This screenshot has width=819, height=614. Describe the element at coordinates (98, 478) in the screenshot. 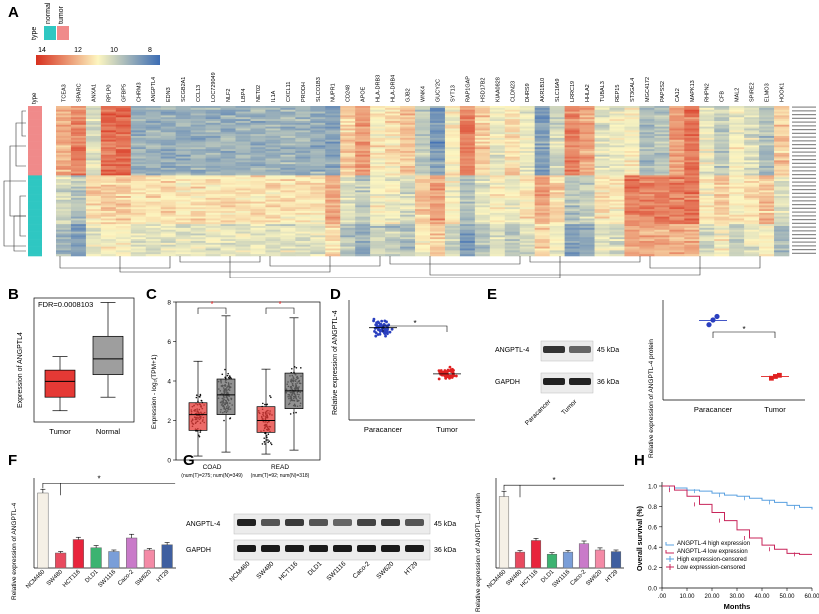

I see `panel-f-sig: *` at that location.